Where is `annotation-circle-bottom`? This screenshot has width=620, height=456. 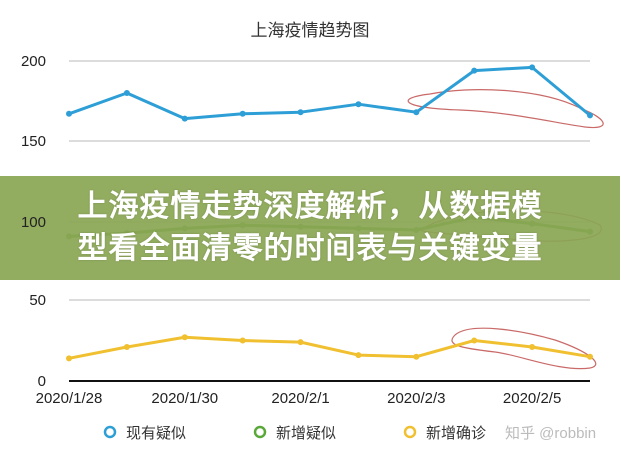
annotation-circle-bottom is located at coordinates (524, 348).